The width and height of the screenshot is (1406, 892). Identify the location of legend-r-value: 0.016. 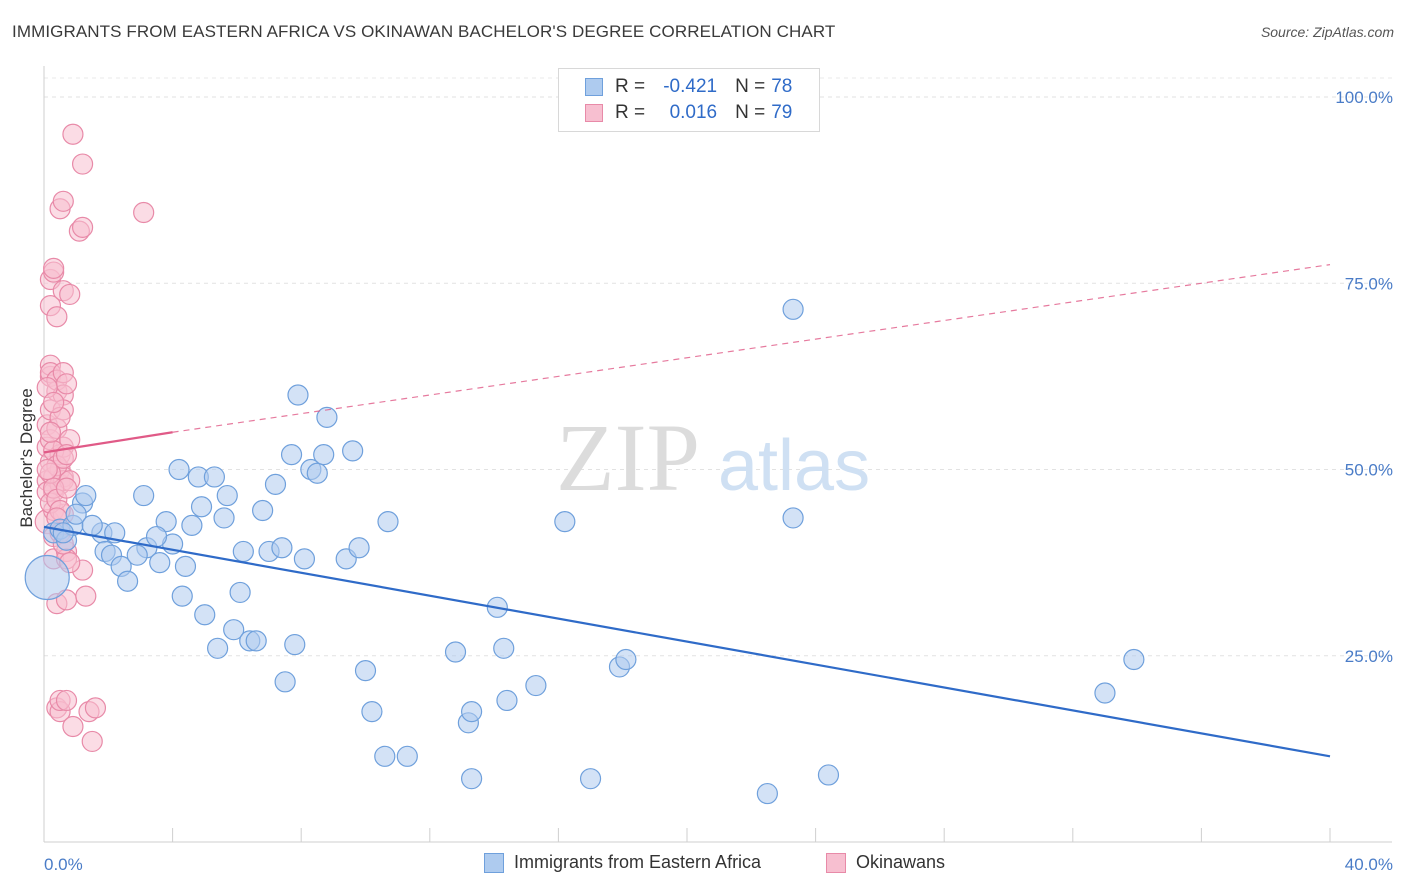
(693, 112).